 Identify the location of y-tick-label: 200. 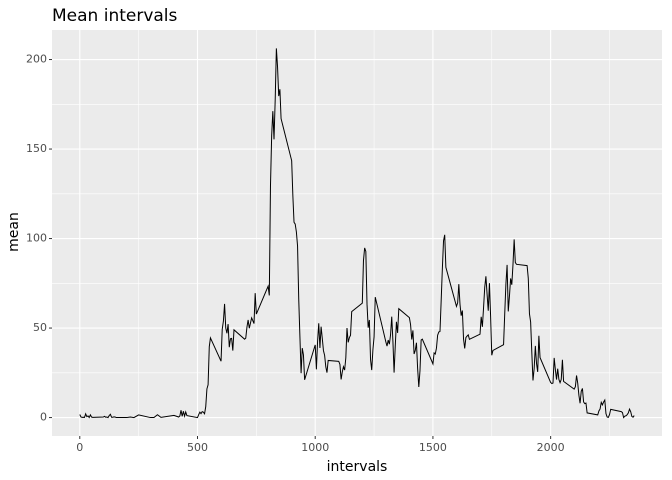
(36, 59).